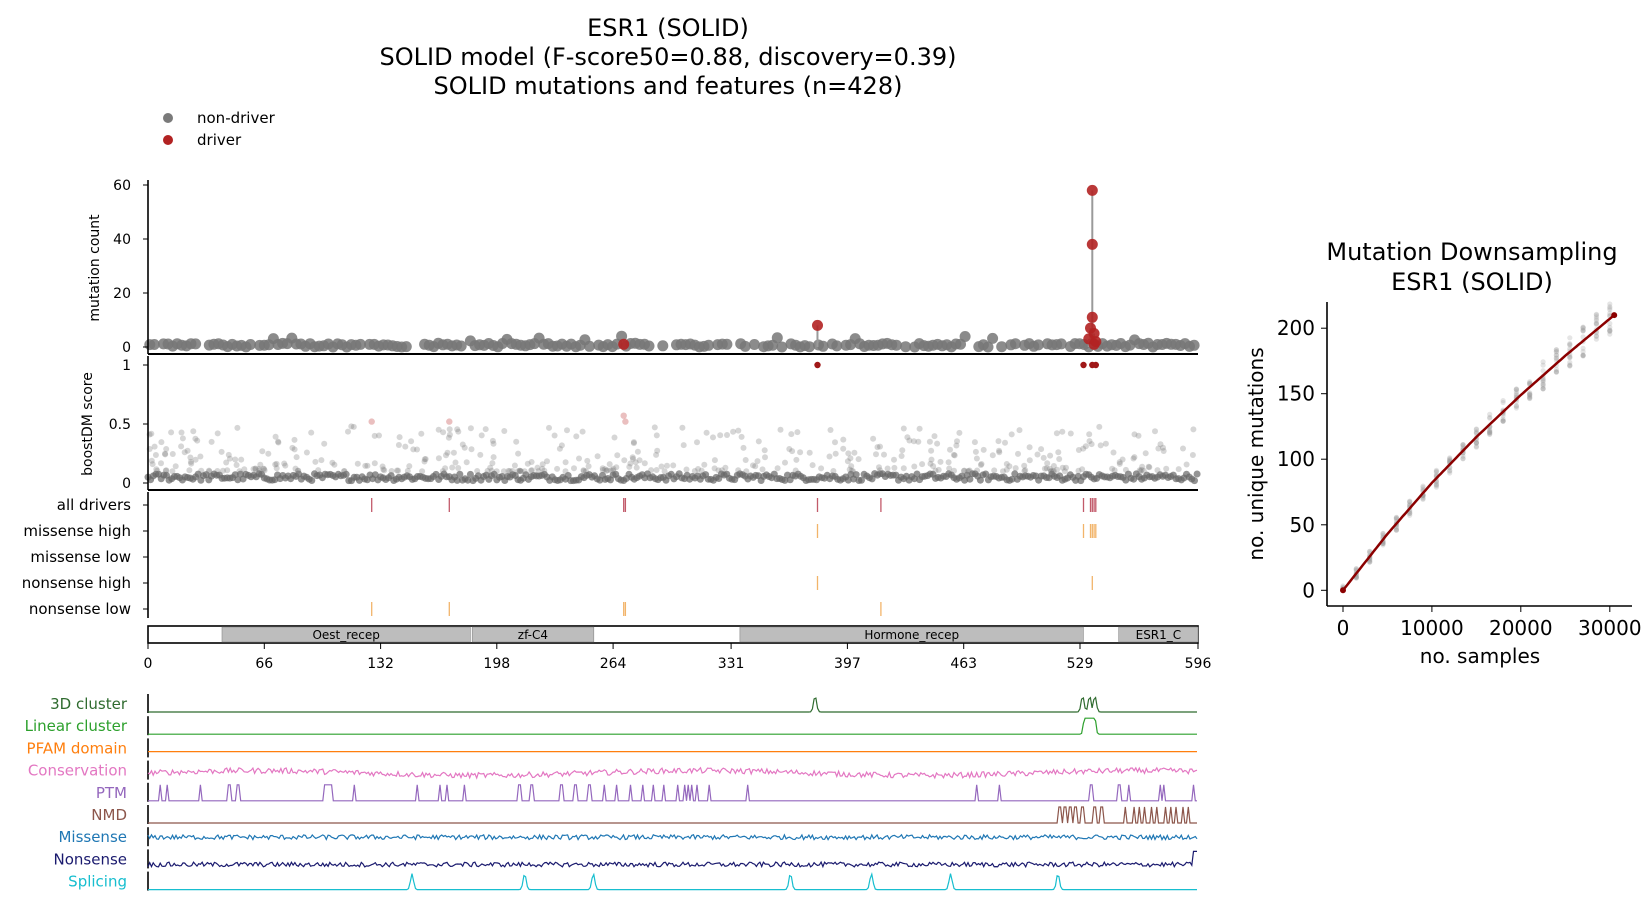  Describe the element at coordinates (1521, 628) in the screenshot. I see `x-tick-label: 20000` at that location.